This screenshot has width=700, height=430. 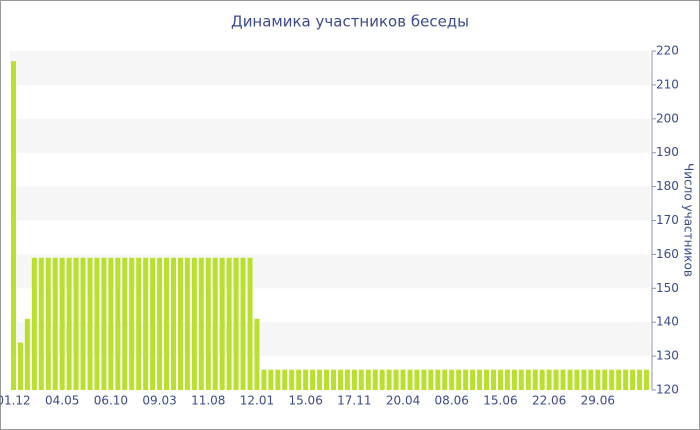 What do you see at coordinates (667, 322) in the screenshot?
I see `y-tick-label: 140` at bounding box center [667, 322].